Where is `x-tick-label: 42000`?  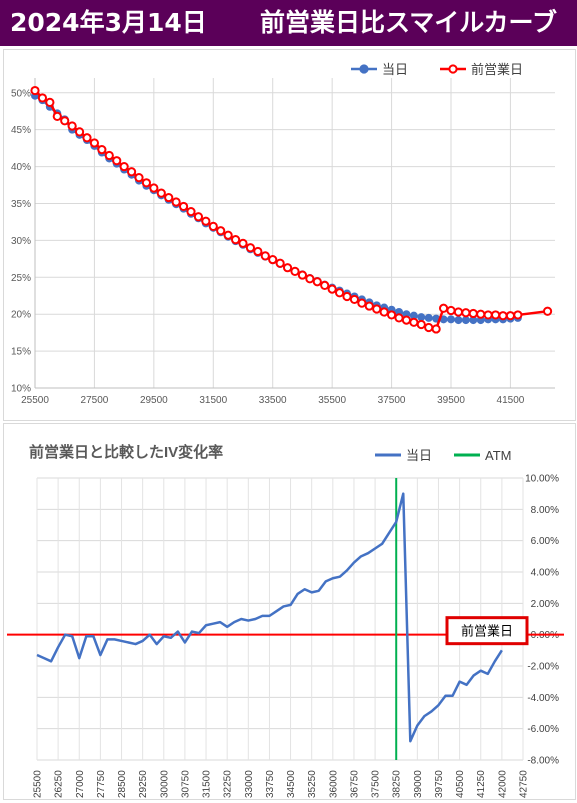 x-tick-label: 42000 is located at coordinates (502, 784).